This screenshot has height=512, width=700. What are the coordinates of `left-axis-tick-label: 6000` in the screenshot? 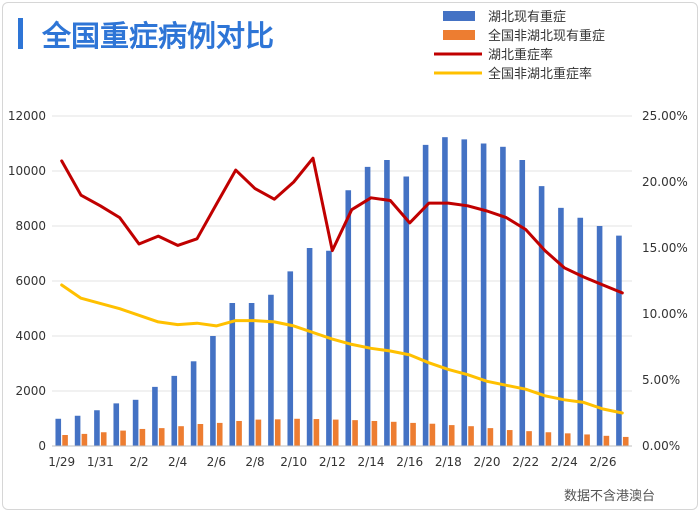 It's located at (30, 281).